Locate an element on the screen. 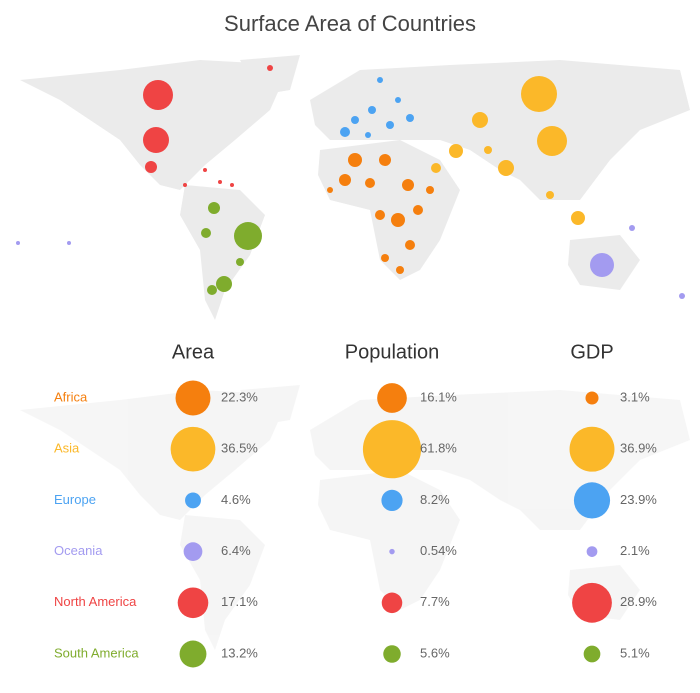  category-label: Asia is located at coordinates (67, 448).